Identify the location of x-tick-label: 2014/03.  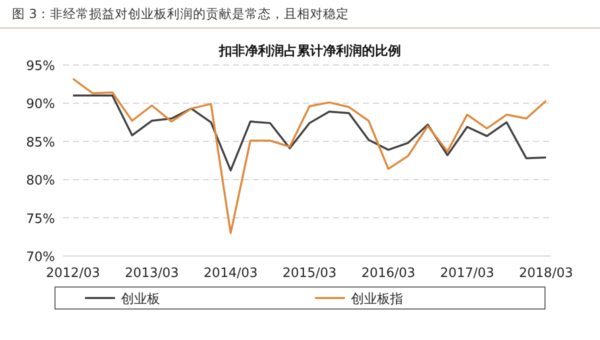
(231, 273).